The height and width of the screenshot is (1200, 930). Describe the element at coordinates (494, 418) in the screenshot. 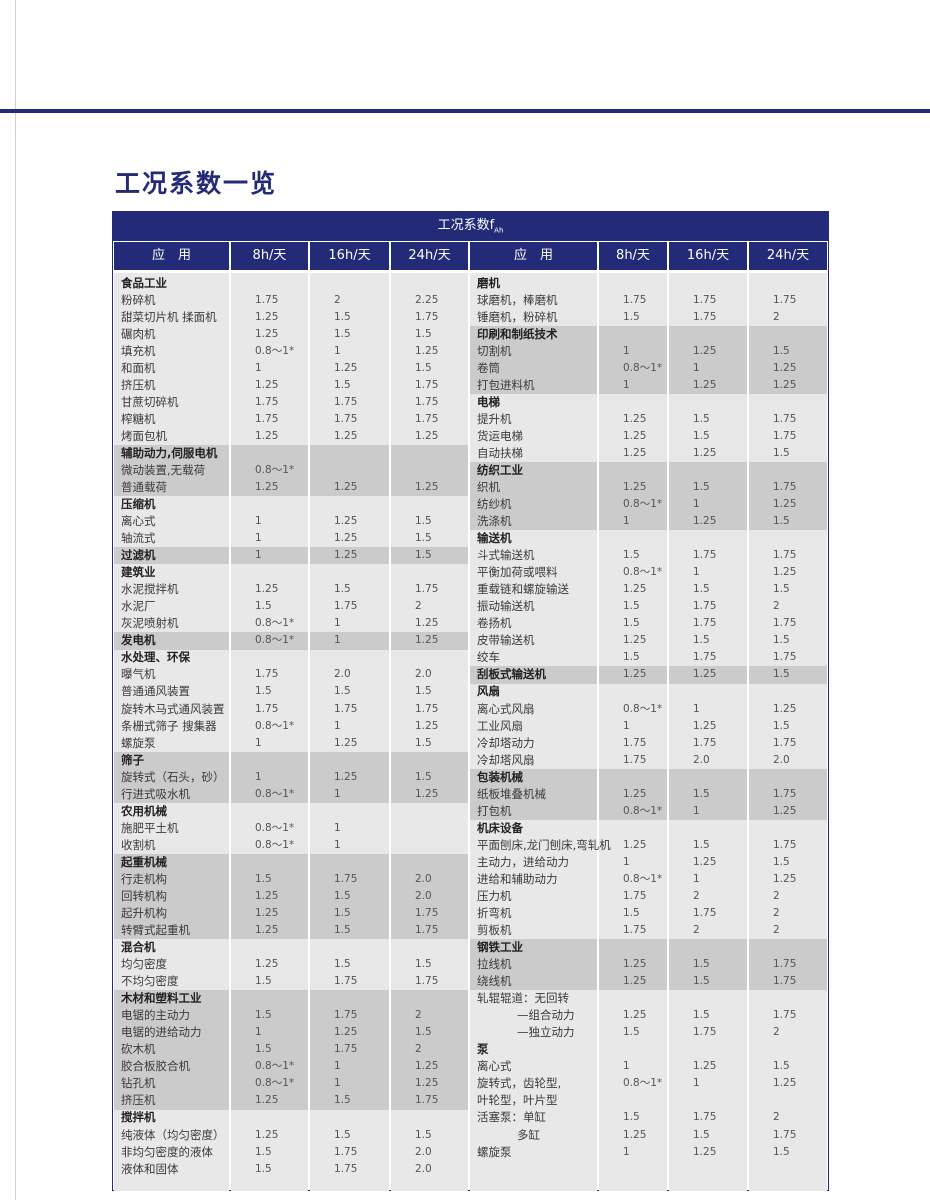

I see `row-label: 提升机` at that location.